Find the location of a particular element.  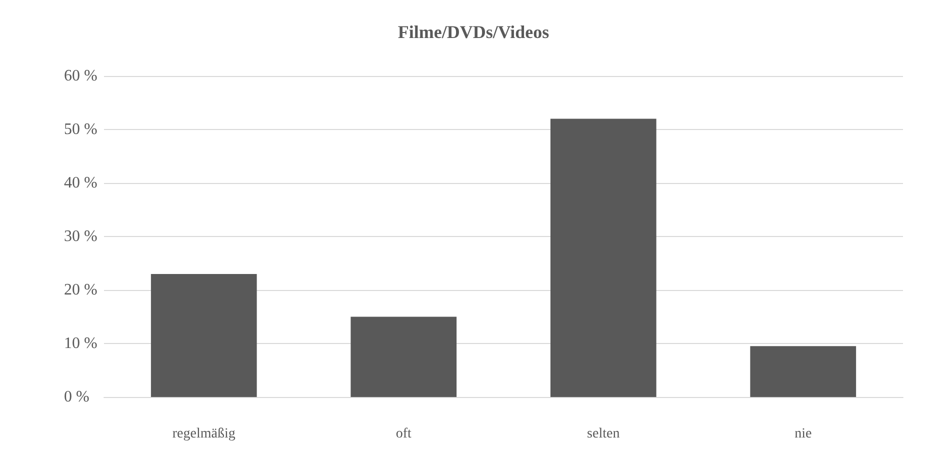

y-tick-label: 40 % is located at coordinates (81, 183).